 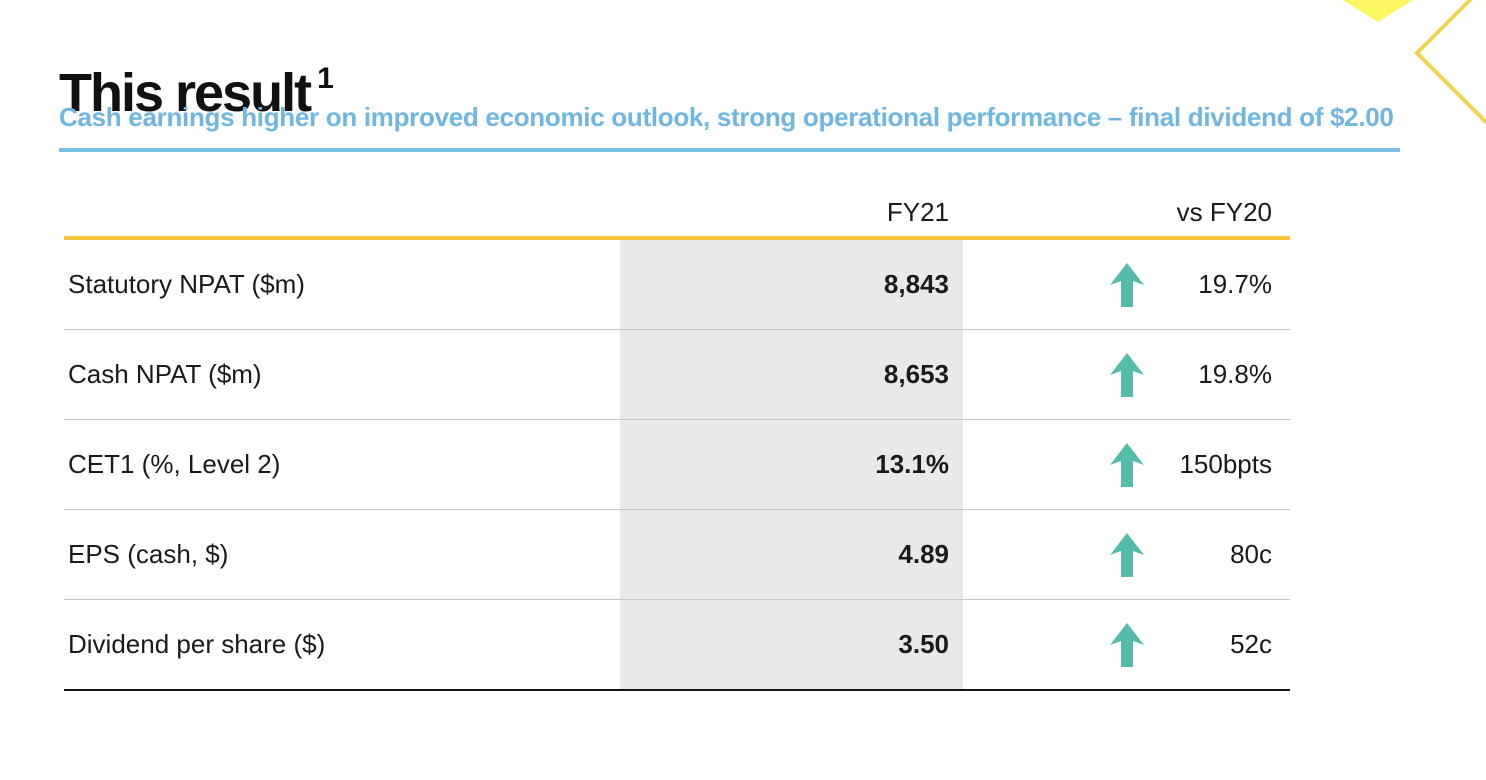 What do you see at coordinates (791, 644) in the screenshot?
I see `fy21-value: 3.50` at bounding box center [791, 644].